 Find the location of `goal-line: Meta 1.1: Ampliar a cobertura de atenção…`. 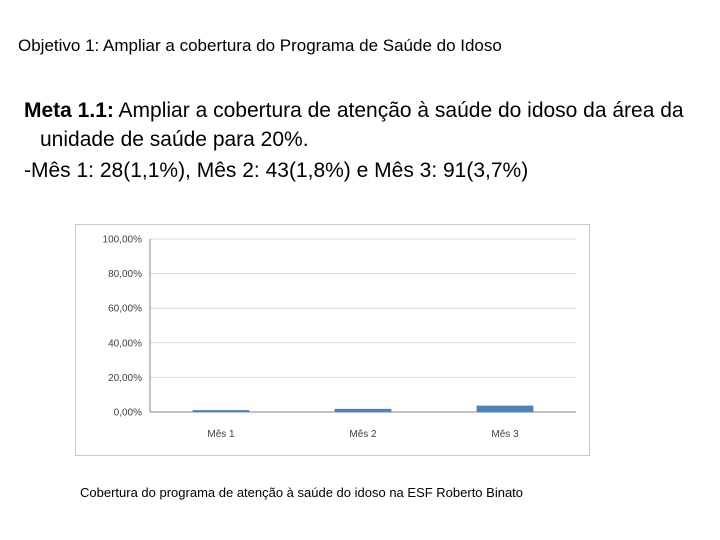

goal-line: Meta 1.1: Ampliar a cobertura de atenção… is located at coordinates (364, 125).